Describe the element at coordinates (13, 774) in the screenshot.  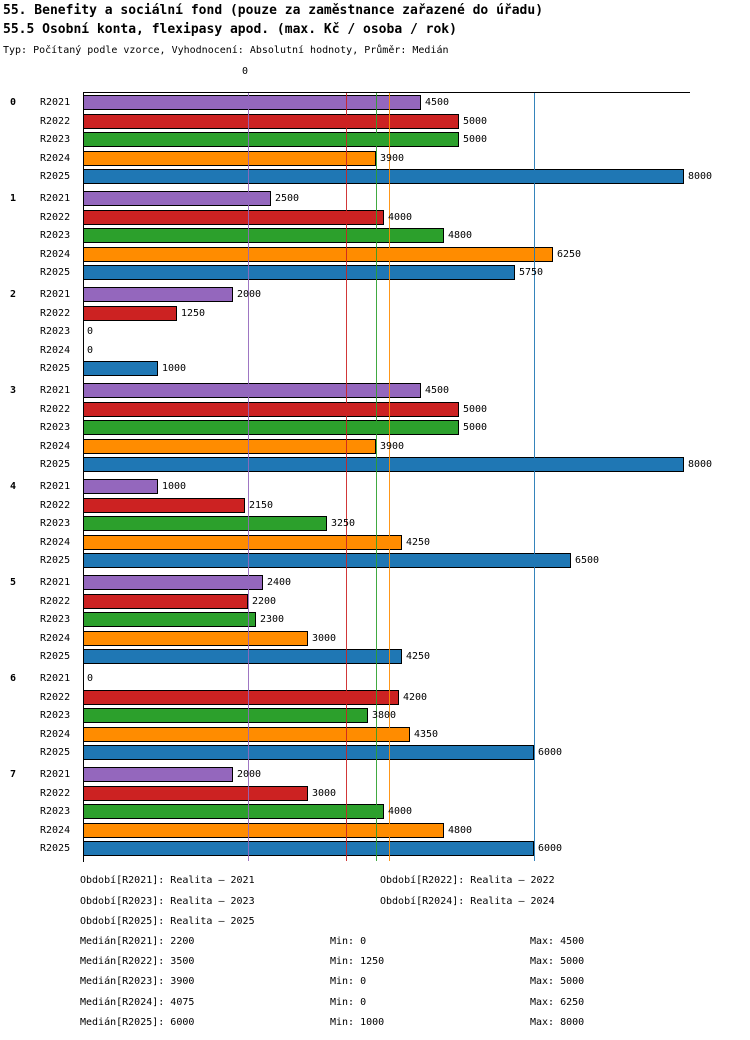
I see `group-label-7: 7` at that location.